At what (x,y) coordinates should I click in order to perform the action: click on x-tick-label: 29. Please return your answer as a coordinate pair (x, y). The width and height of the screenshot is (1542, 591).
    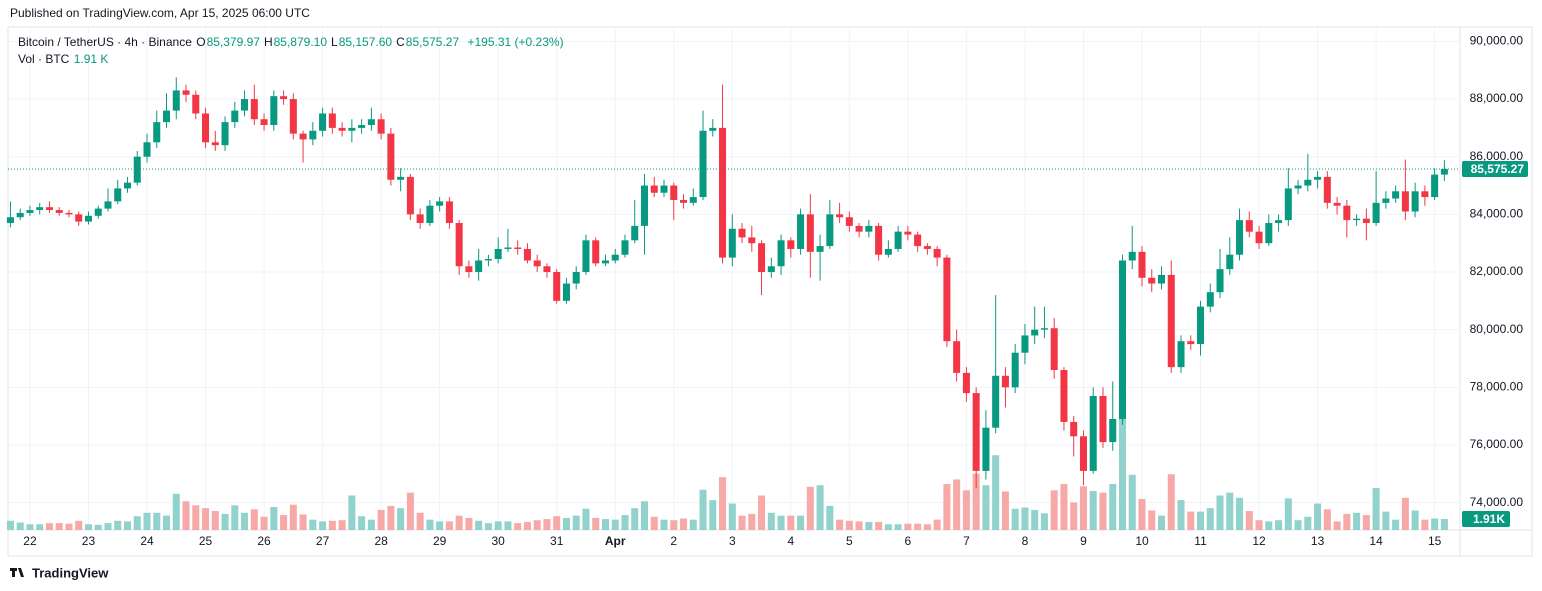
    Looking at the image, I should click on (440, 541).